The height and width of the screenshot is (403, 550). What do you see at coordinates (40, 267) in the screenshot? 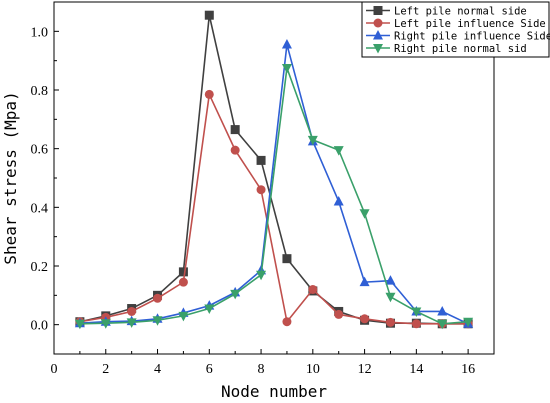
I see `y-tick-label: 0.2` at bounding box center [40, 267].